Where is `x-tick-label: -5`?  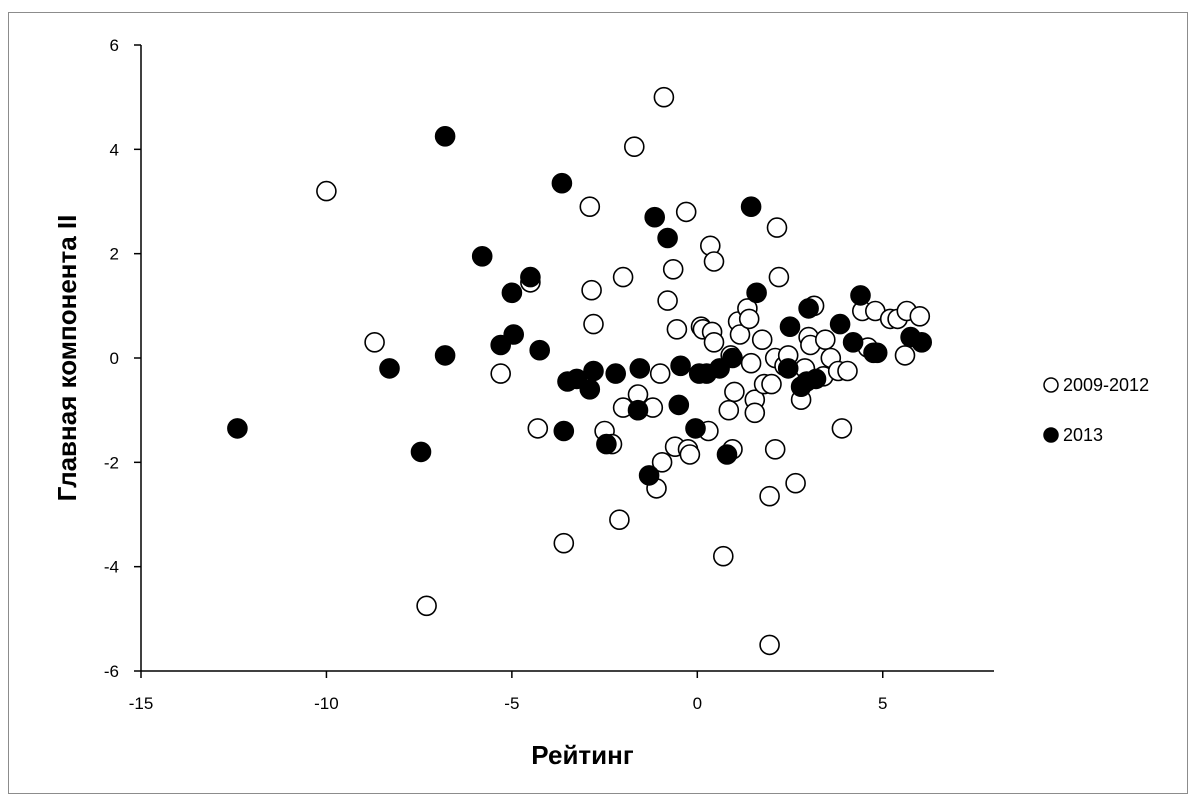
x-tick-label: -5 is located at coordinates (511, 703).